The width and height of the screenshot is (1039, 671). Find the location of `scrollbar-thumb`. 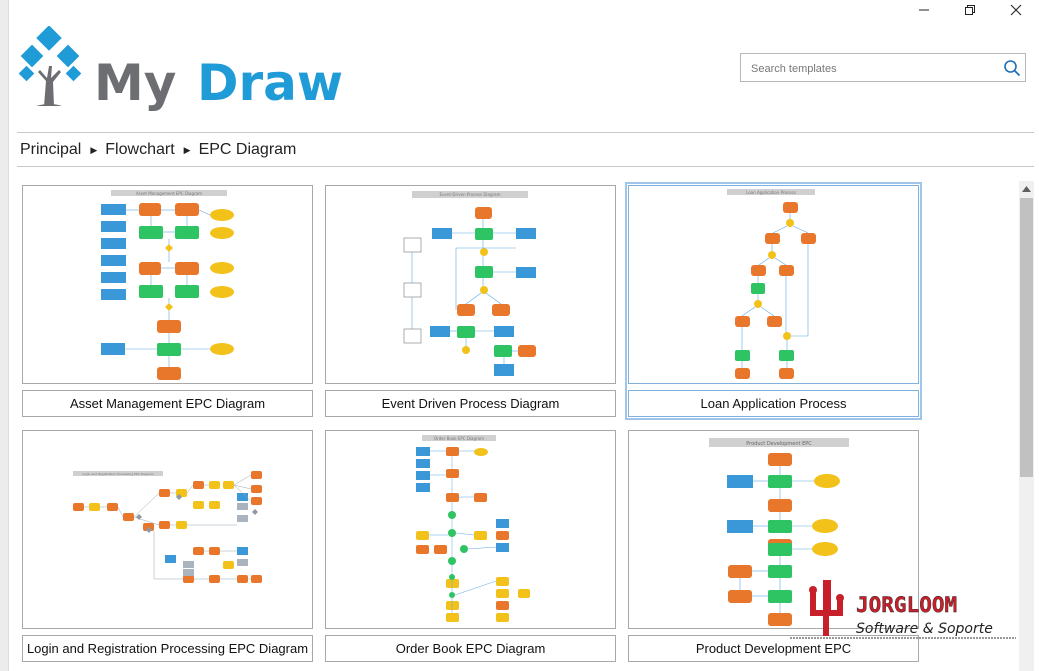

scrollbar-thumb is located at coordinates (1026, 337).